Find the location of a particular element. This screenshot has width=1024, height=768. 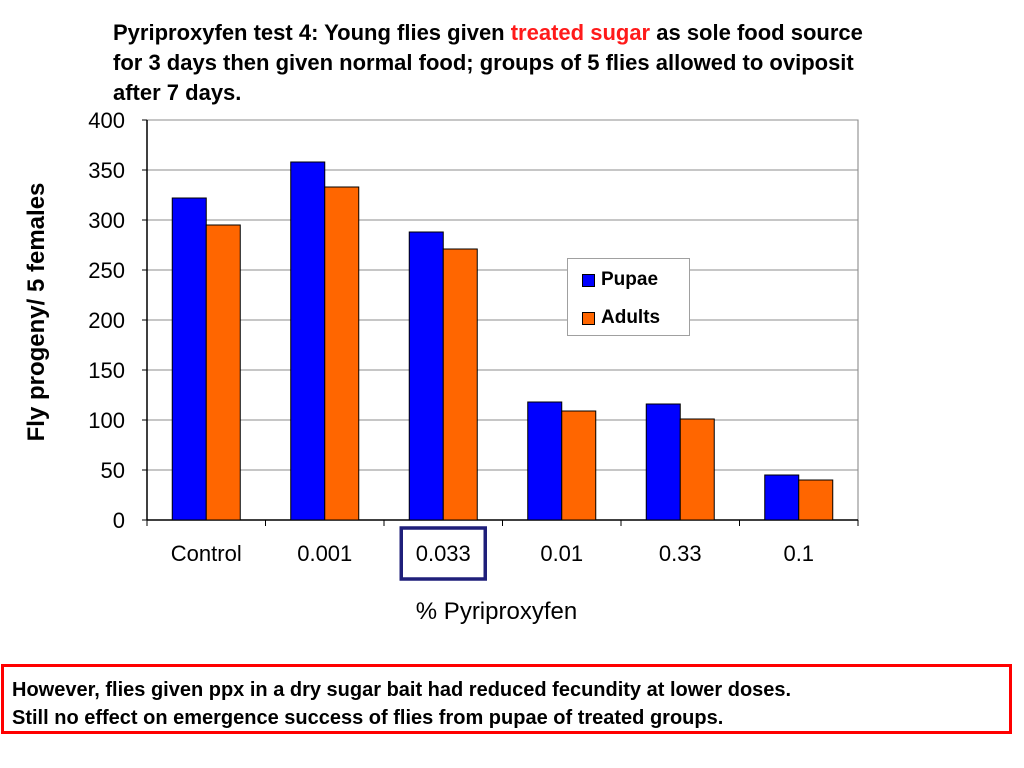

y-tick-label: 200 is located at coordinates (106, 320).